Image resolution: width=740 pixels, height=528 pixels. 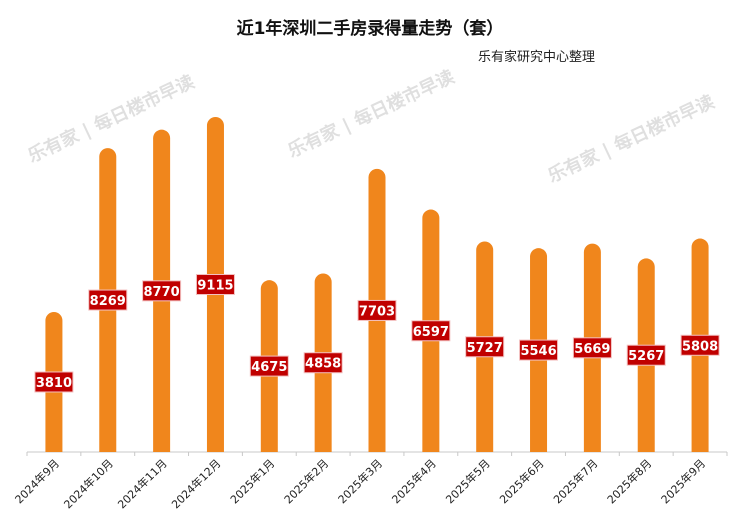 I want to click on data-label: 5267, so click(x=646, y=356).